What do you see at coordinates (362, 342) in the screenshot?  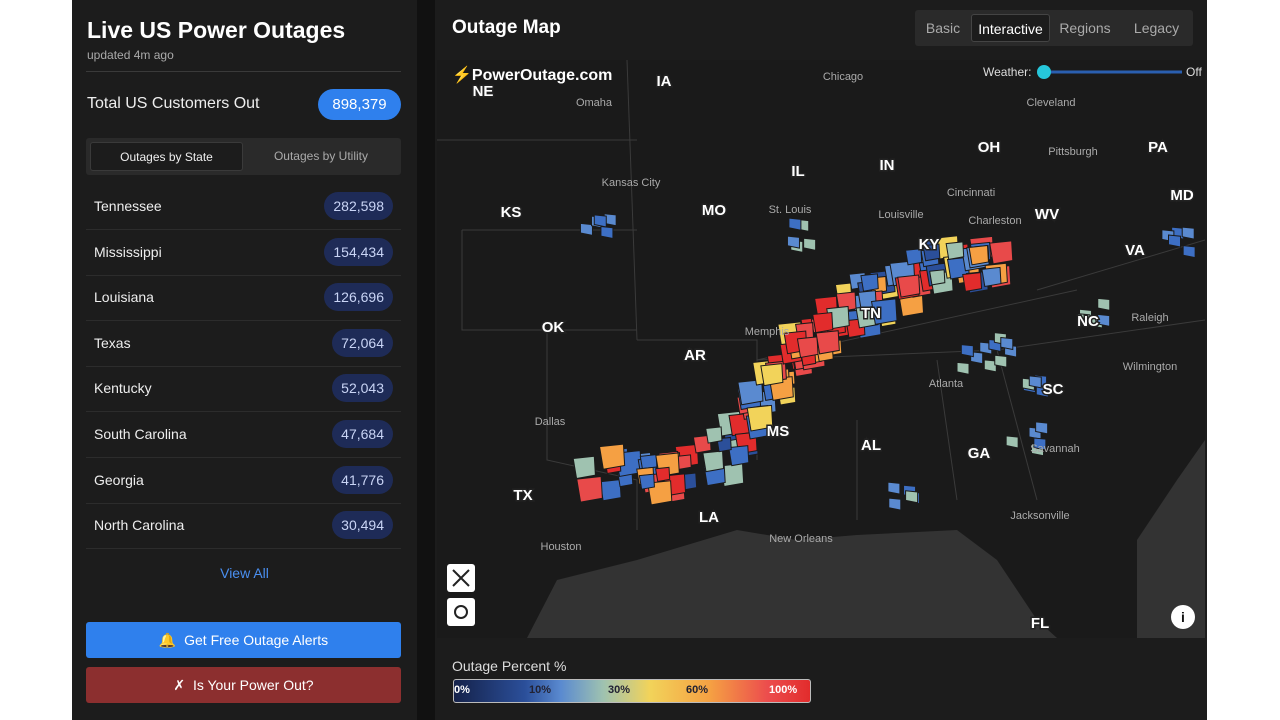 I see `state-count: 72,064` at bounding box center [362, 342].